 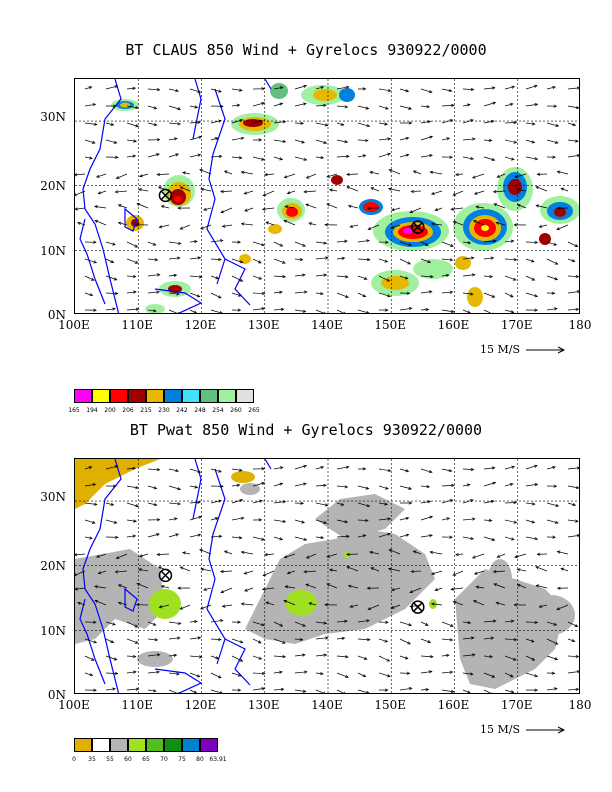 I want to click on lon-label: 120E, so click(x=200, y=325).